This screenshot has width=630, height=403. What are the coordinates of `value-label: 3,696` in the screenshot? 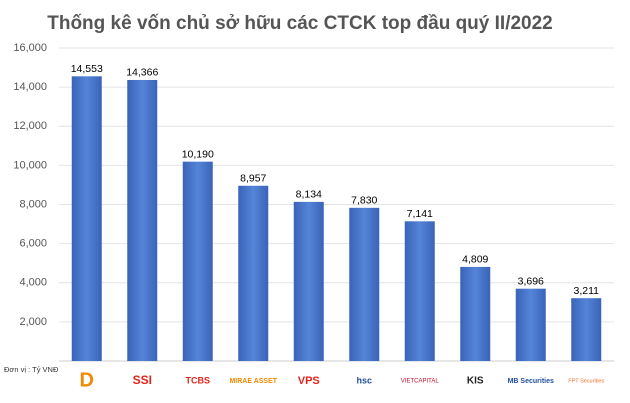 It's located at (531, 281).